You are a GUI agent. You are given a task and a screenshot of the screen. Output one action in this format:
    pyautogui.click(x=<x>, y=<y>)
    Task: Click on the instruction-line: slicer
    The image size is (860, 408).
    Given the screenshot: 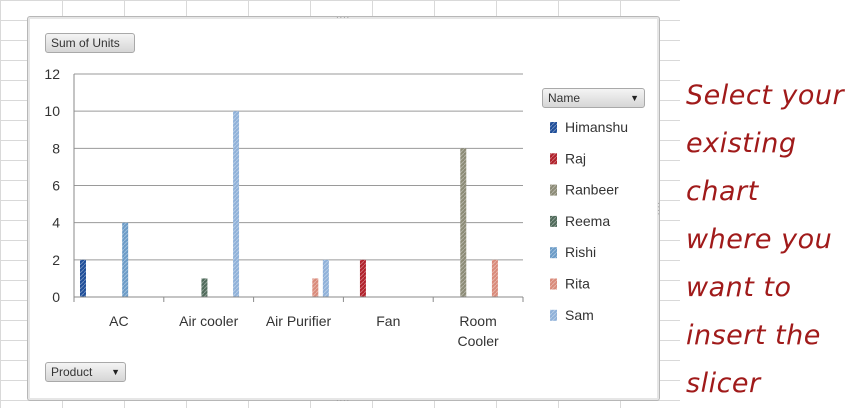 What is the action you would take?
    pyautogui.click(x=723, y=383)
    